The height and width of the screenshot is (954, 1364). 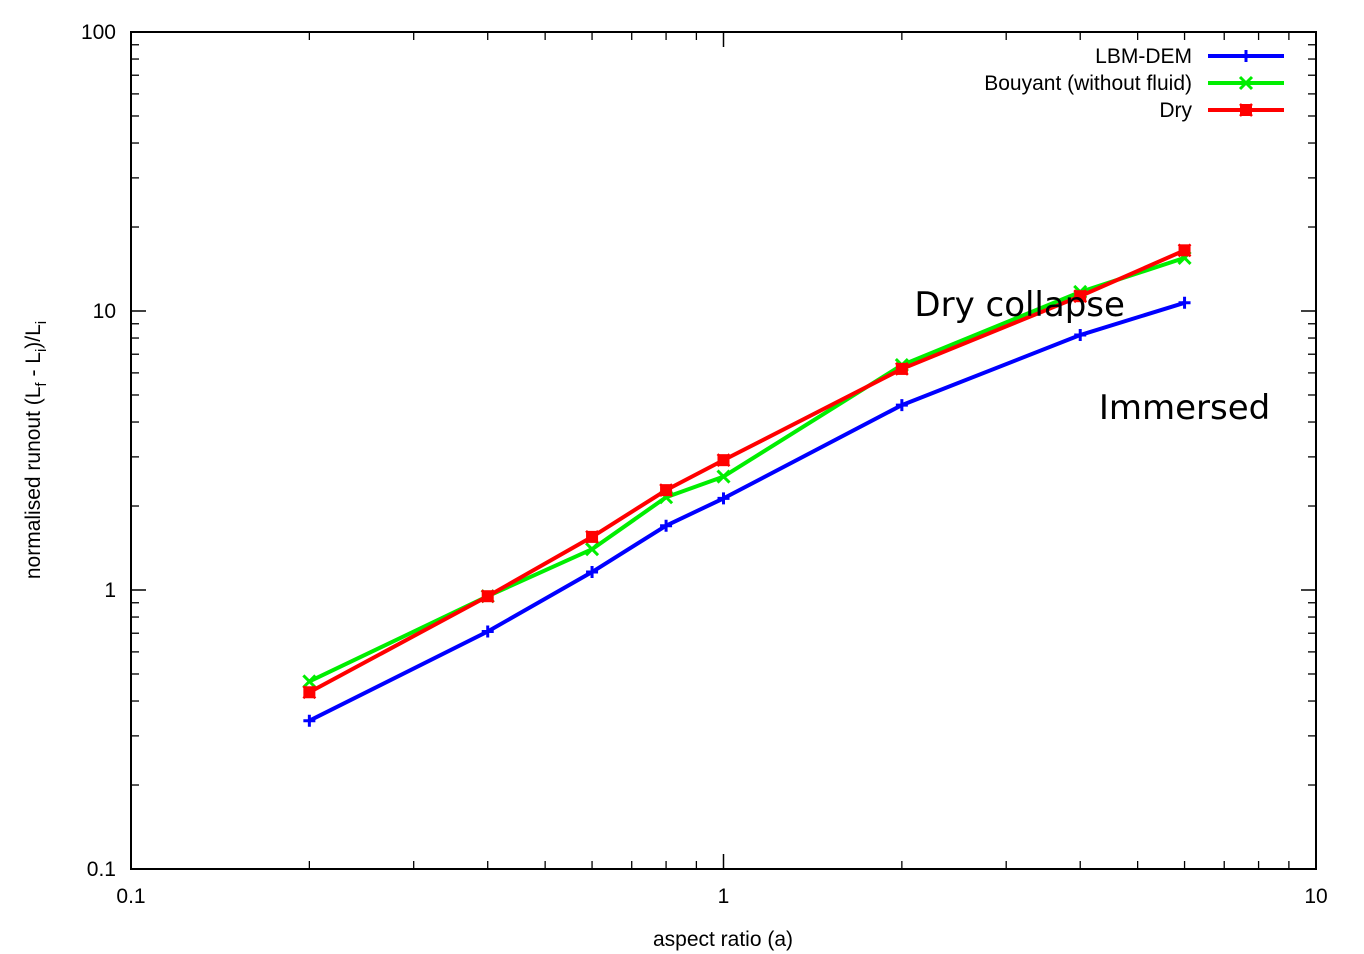 What do you see at coordinates (98, 32) in the screenshot?
I see `y-tick-label: 100` at bounding box center [98, 32].